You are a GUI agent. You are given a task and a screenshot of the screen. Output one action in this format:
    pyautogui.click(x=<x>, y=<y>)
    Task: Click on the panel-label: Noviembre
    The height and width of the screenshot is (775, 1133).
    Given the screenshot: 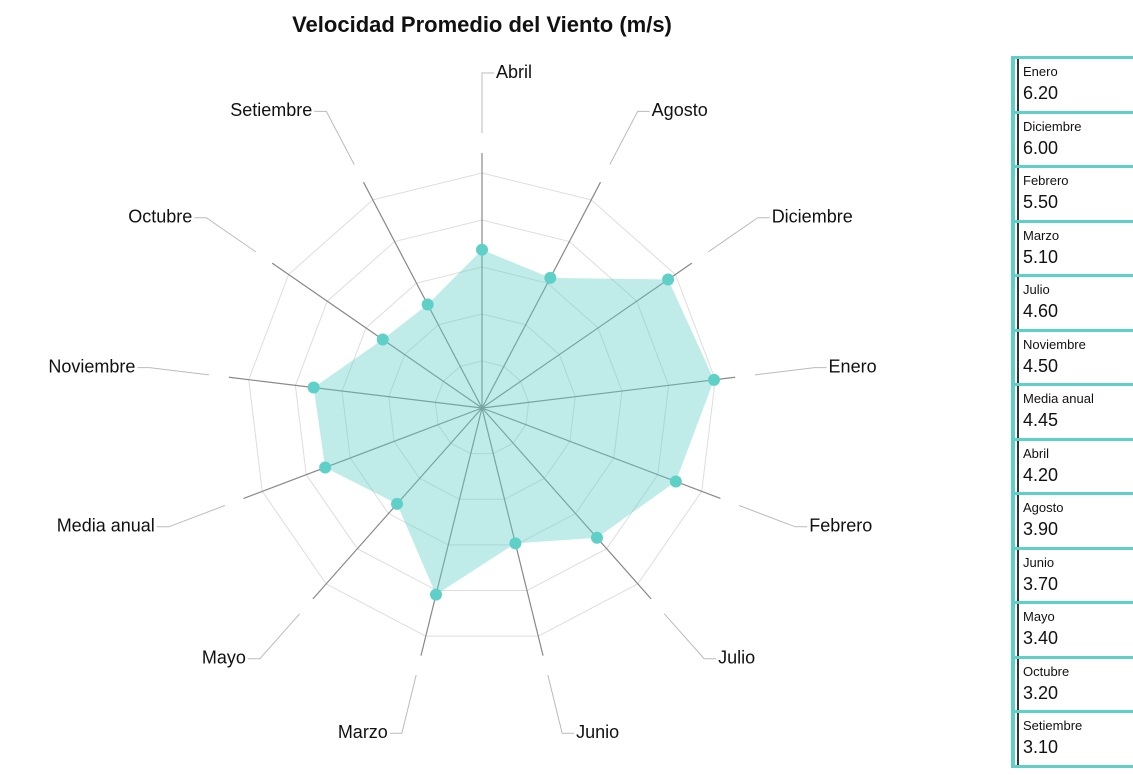 What is the action you would take?
    pyautogui.click(x=1054, y=344)
    